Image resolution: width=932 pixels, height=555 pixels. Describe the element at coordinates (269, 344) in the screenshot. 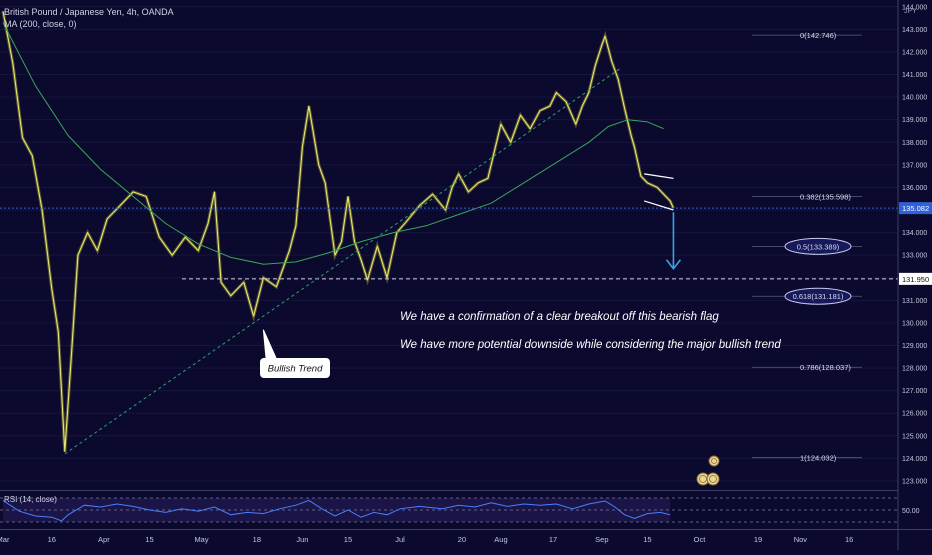

I see `callout-pointer` at that location.